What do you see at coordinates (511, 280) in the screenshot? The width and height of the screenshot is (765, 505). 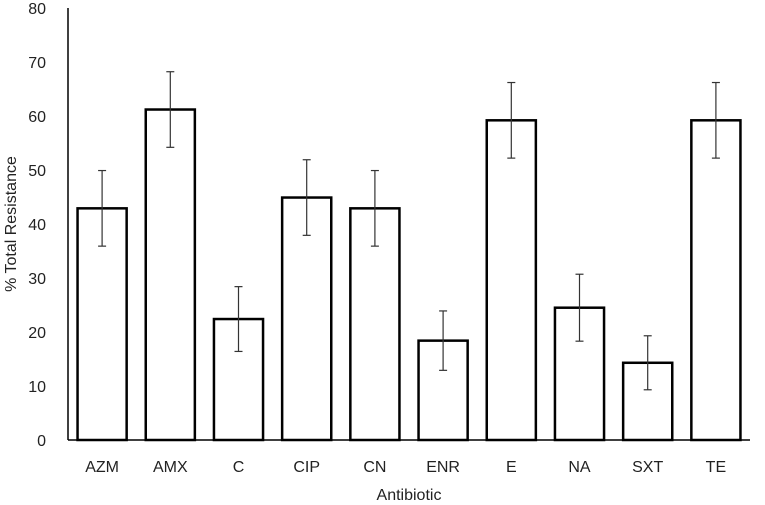 I see `bar-e` at bounding box center [511, 280].